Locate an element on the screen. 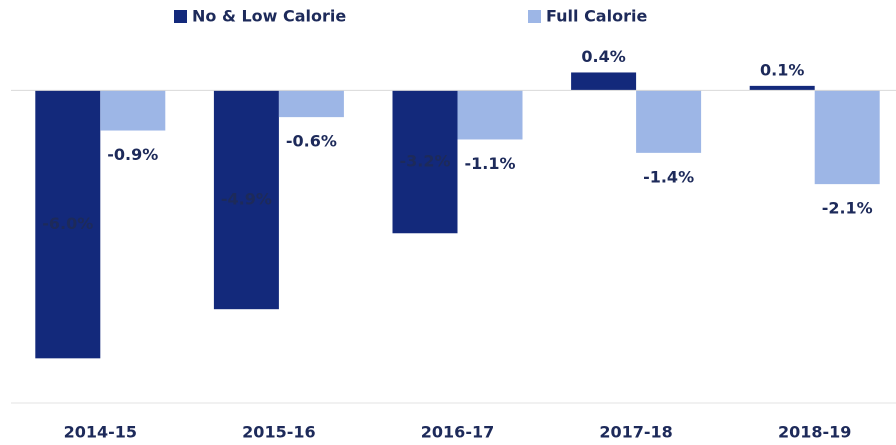  data-label: -4.9% is located at coordinates (246, 198).